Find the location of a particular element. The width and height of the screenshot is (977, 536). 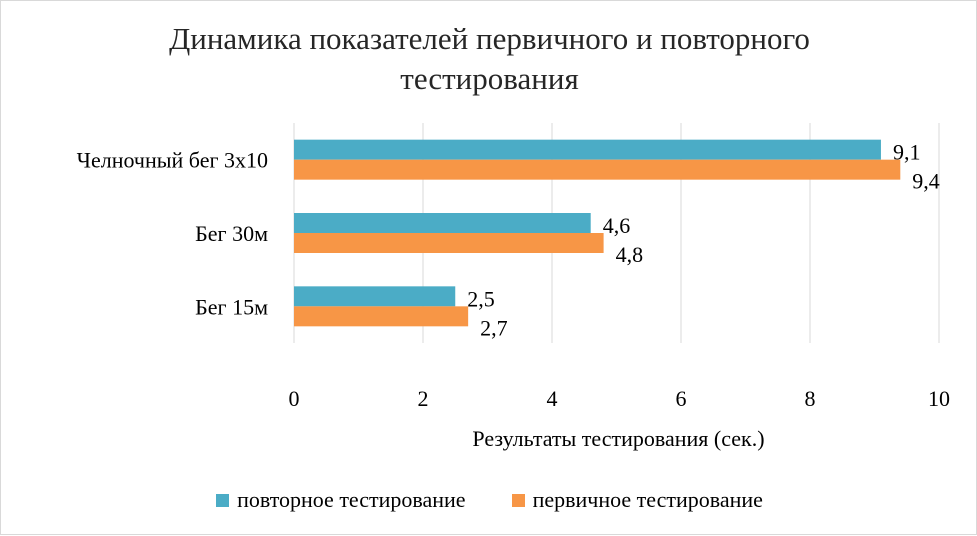

legend-label-primary: первичное тестирование is located at coordinates (647, 499).